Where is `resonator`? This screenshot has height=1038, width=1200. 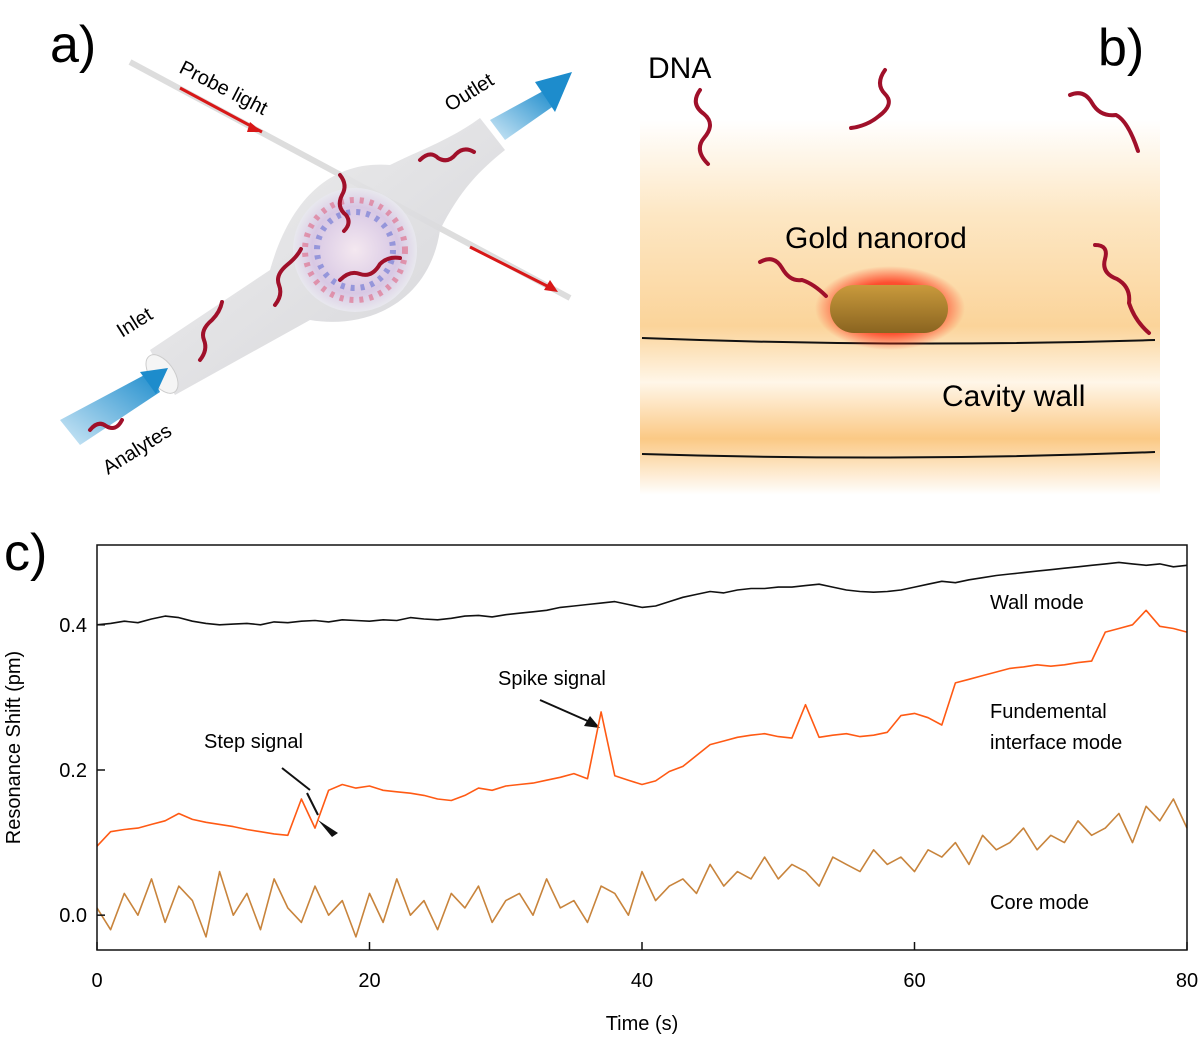 resonator is located at coordinates (355, 250).